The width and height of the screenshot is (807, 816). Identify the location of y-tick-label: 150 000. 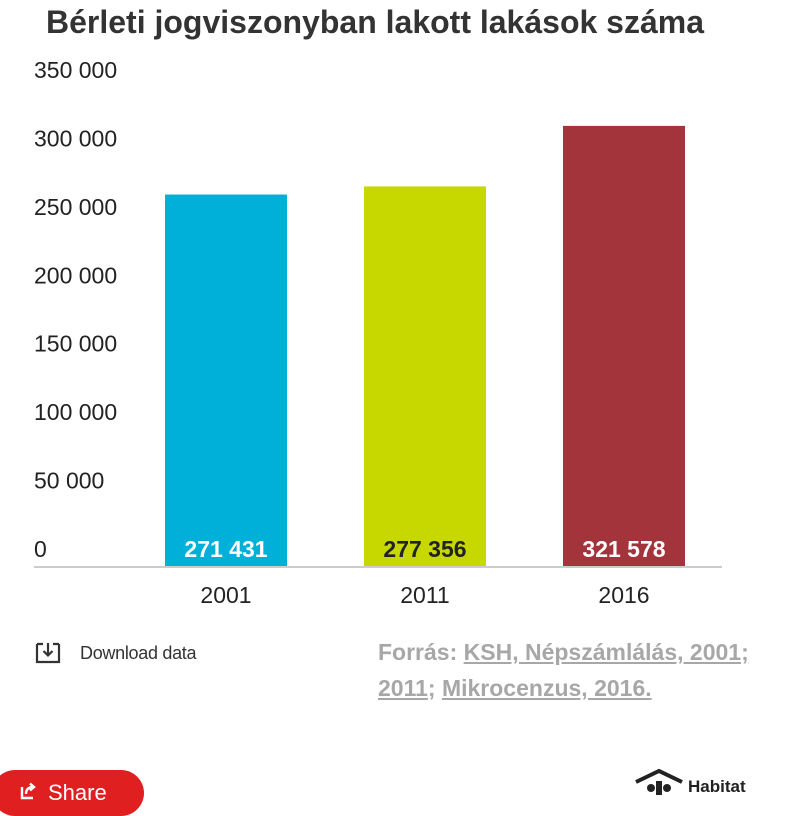
(75, 344).